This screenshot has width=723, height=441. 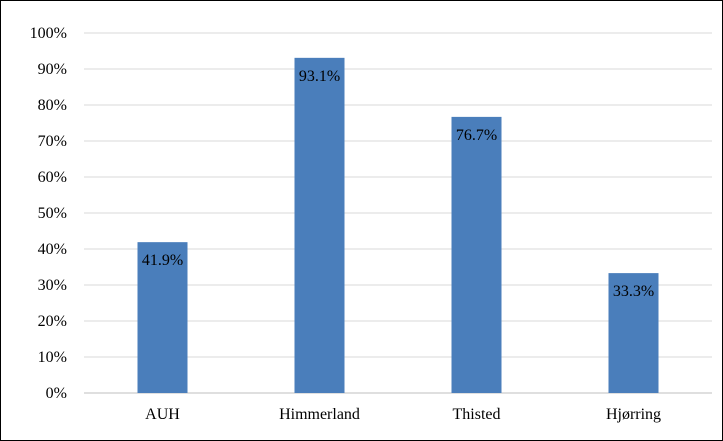 I want to click on y-tick-label: 0%, so click(x=56, y=393).